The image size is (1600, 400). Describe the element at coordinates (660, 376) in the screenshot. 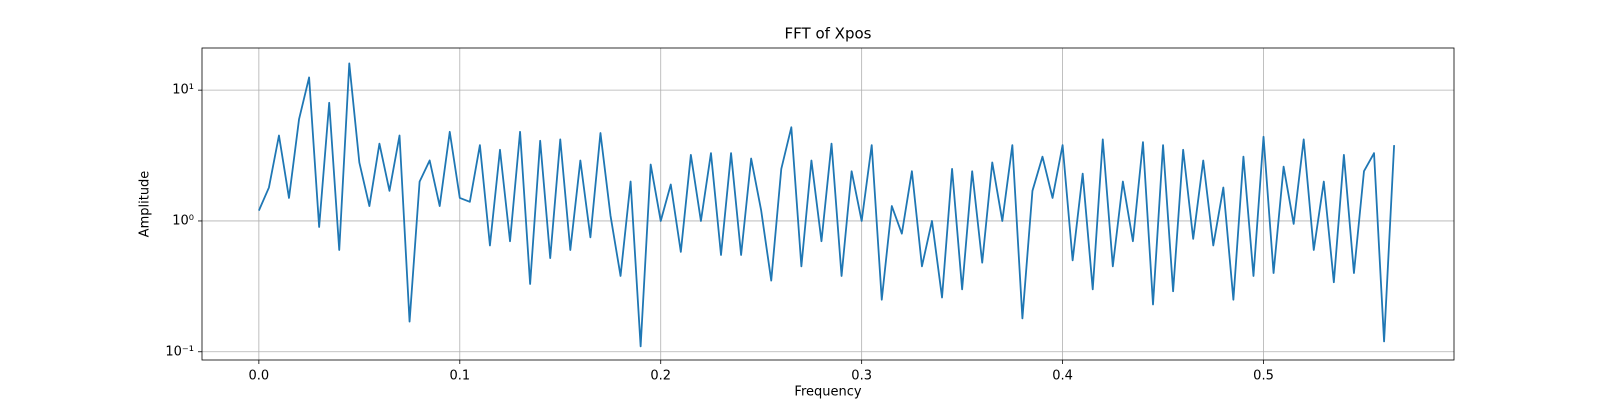

I see `x-tick-label: 0.2` at that location.